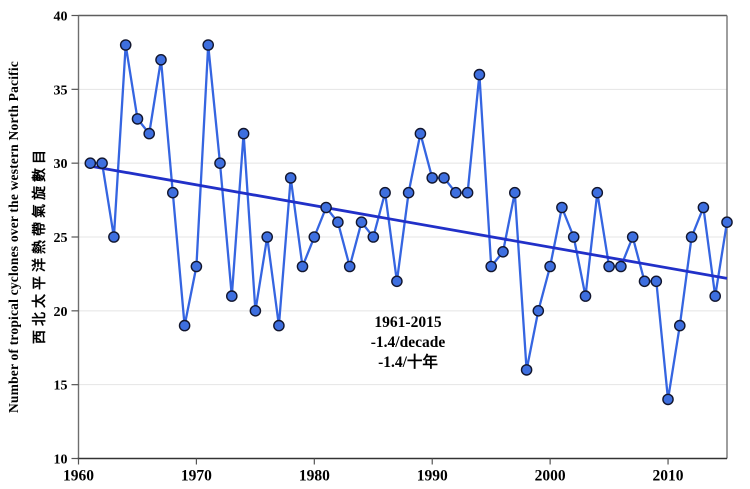 The width and height of the screenshot is (750, 489). Describe the element at coordinates (196, 476) in the screenshot. I see `x-tick-label: 1970` at that location.